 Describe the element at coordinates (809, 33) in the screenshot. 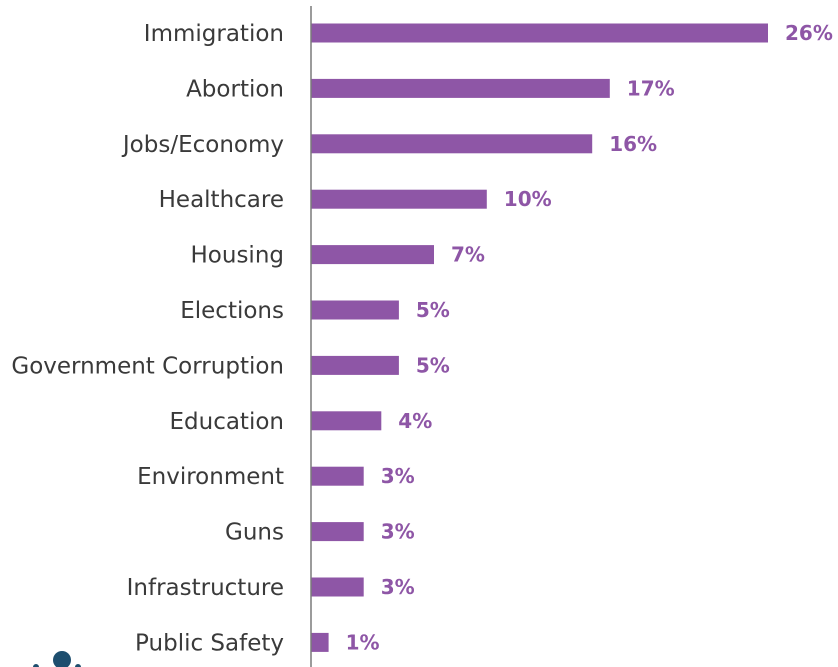

I see `value-label-immigration: 26%` at that location.